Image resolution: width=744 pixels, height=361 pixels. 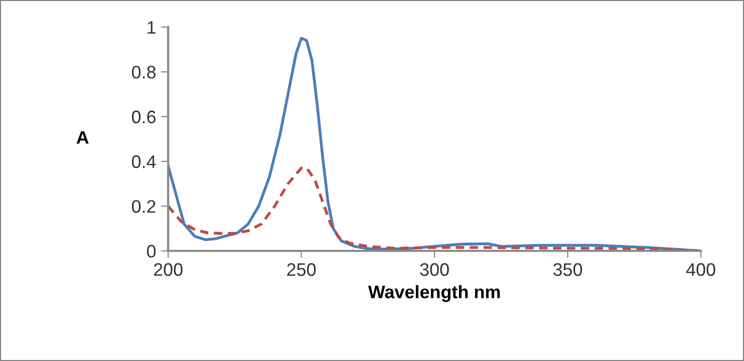 I want to click on x-tick-label: 250, so click(x=301, y=269).